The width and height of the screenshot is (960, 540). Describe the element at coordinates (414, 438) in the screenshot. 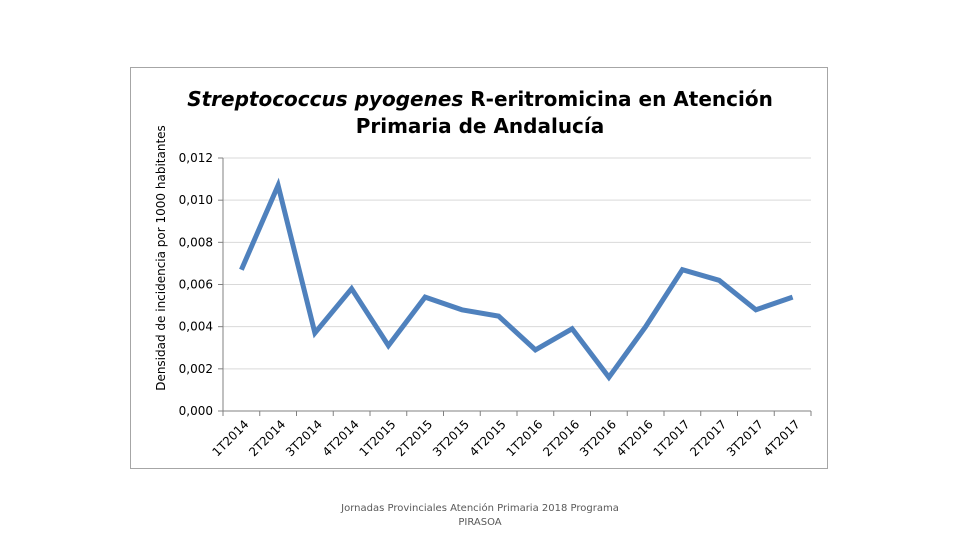

I see `x-tick-label: 2T2015` at that location.